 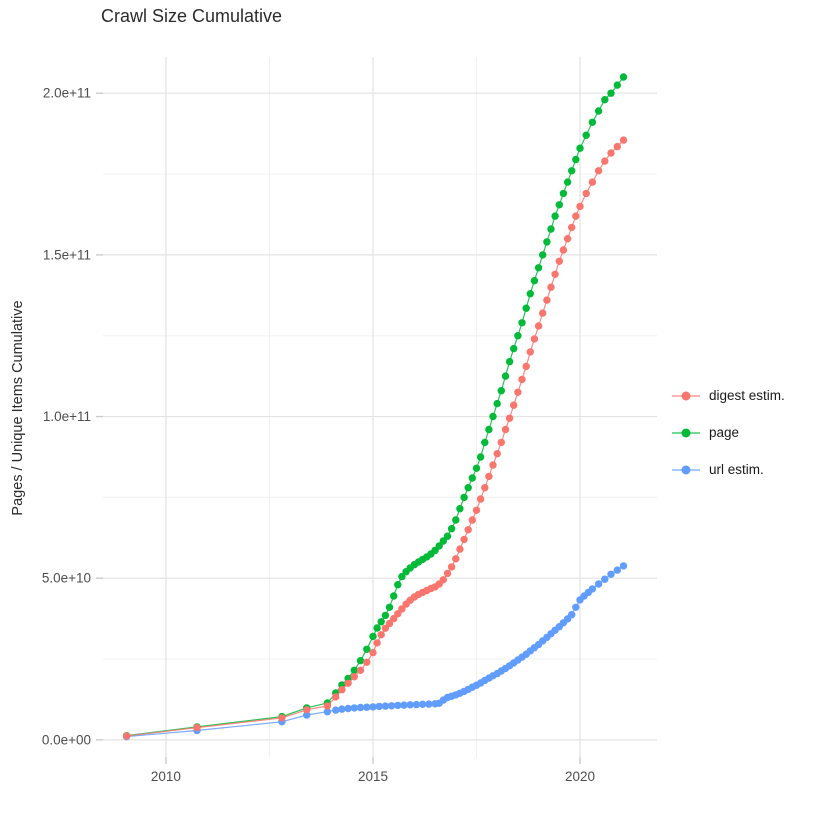 What do you see at coordinates (724, 432) in the screenshot?
I see `legend-label: page` at bounding box center [724, 432].